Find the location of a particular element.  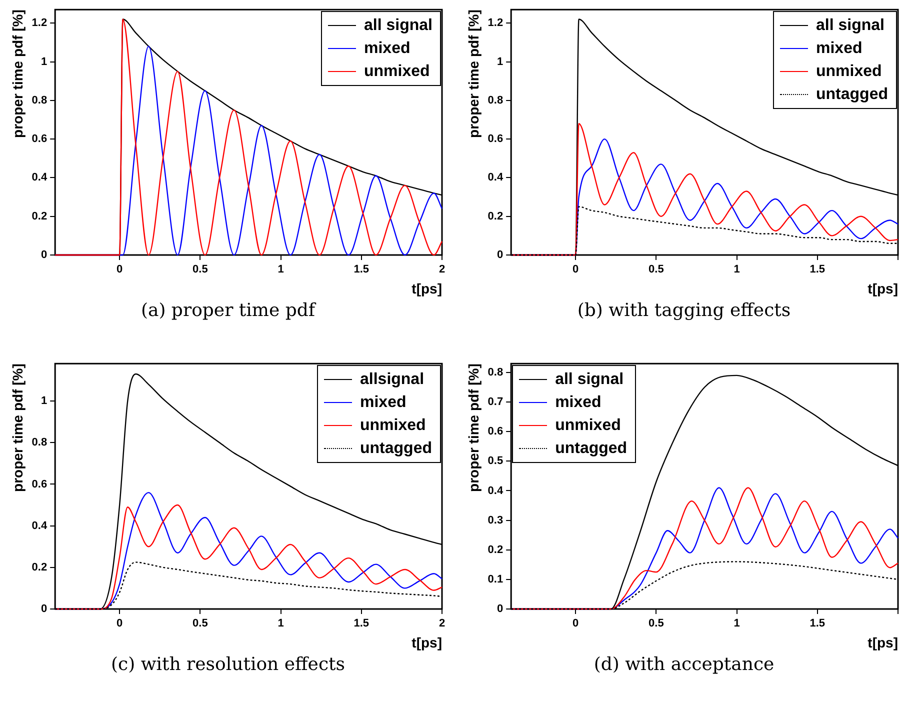

legend-label: allsignal is located at coordinates (392, 380).